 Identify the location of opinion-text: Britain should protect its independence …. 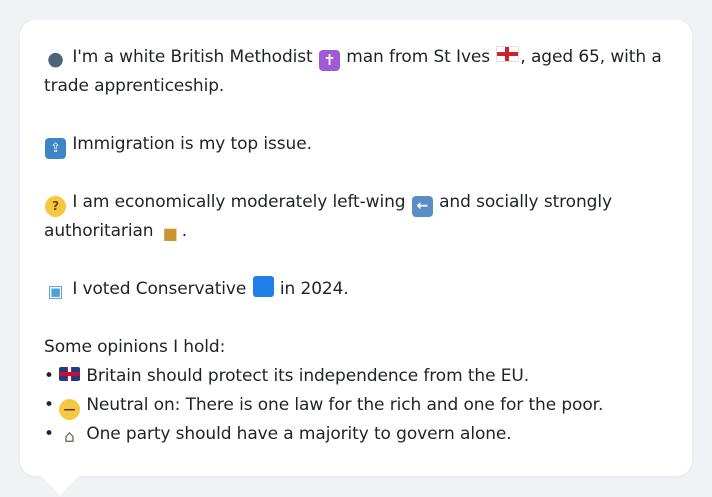
(308, 376).